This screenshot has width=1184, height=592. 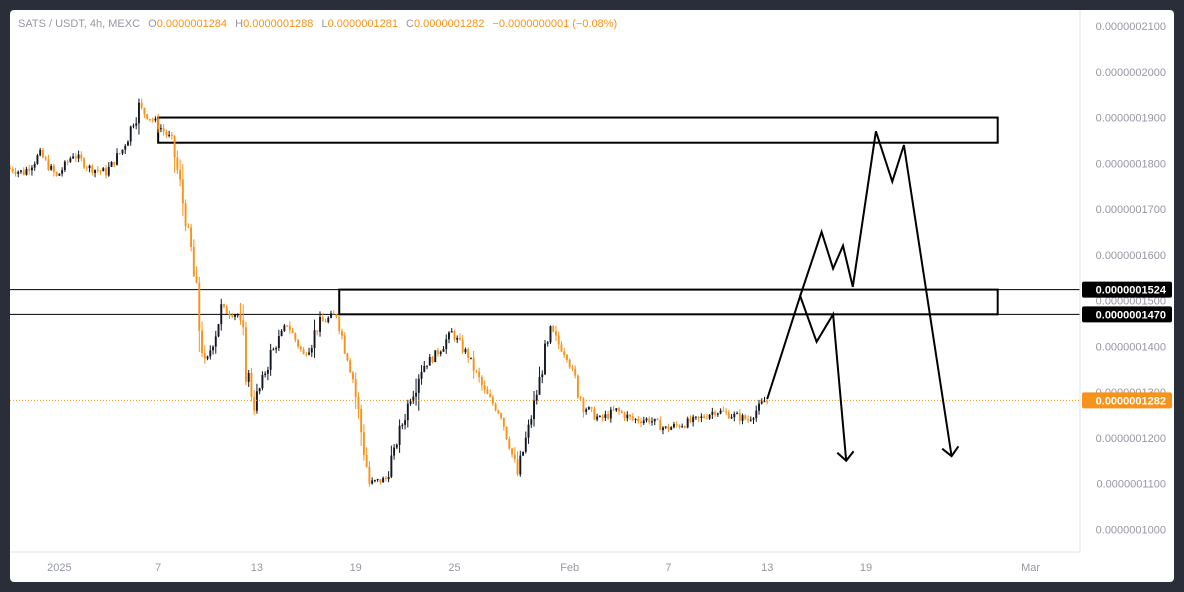 What do you see at coordinates (1131, 439) in the screenshot?
I see `price-tick-label: 0.0000001200` at bounding box center [1131, 439].